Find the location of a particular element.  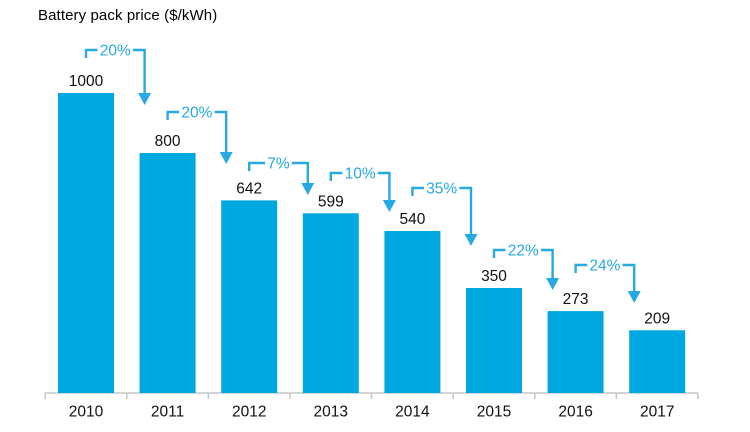

value-label-2017: 209 is located at coordinates (657, 318).